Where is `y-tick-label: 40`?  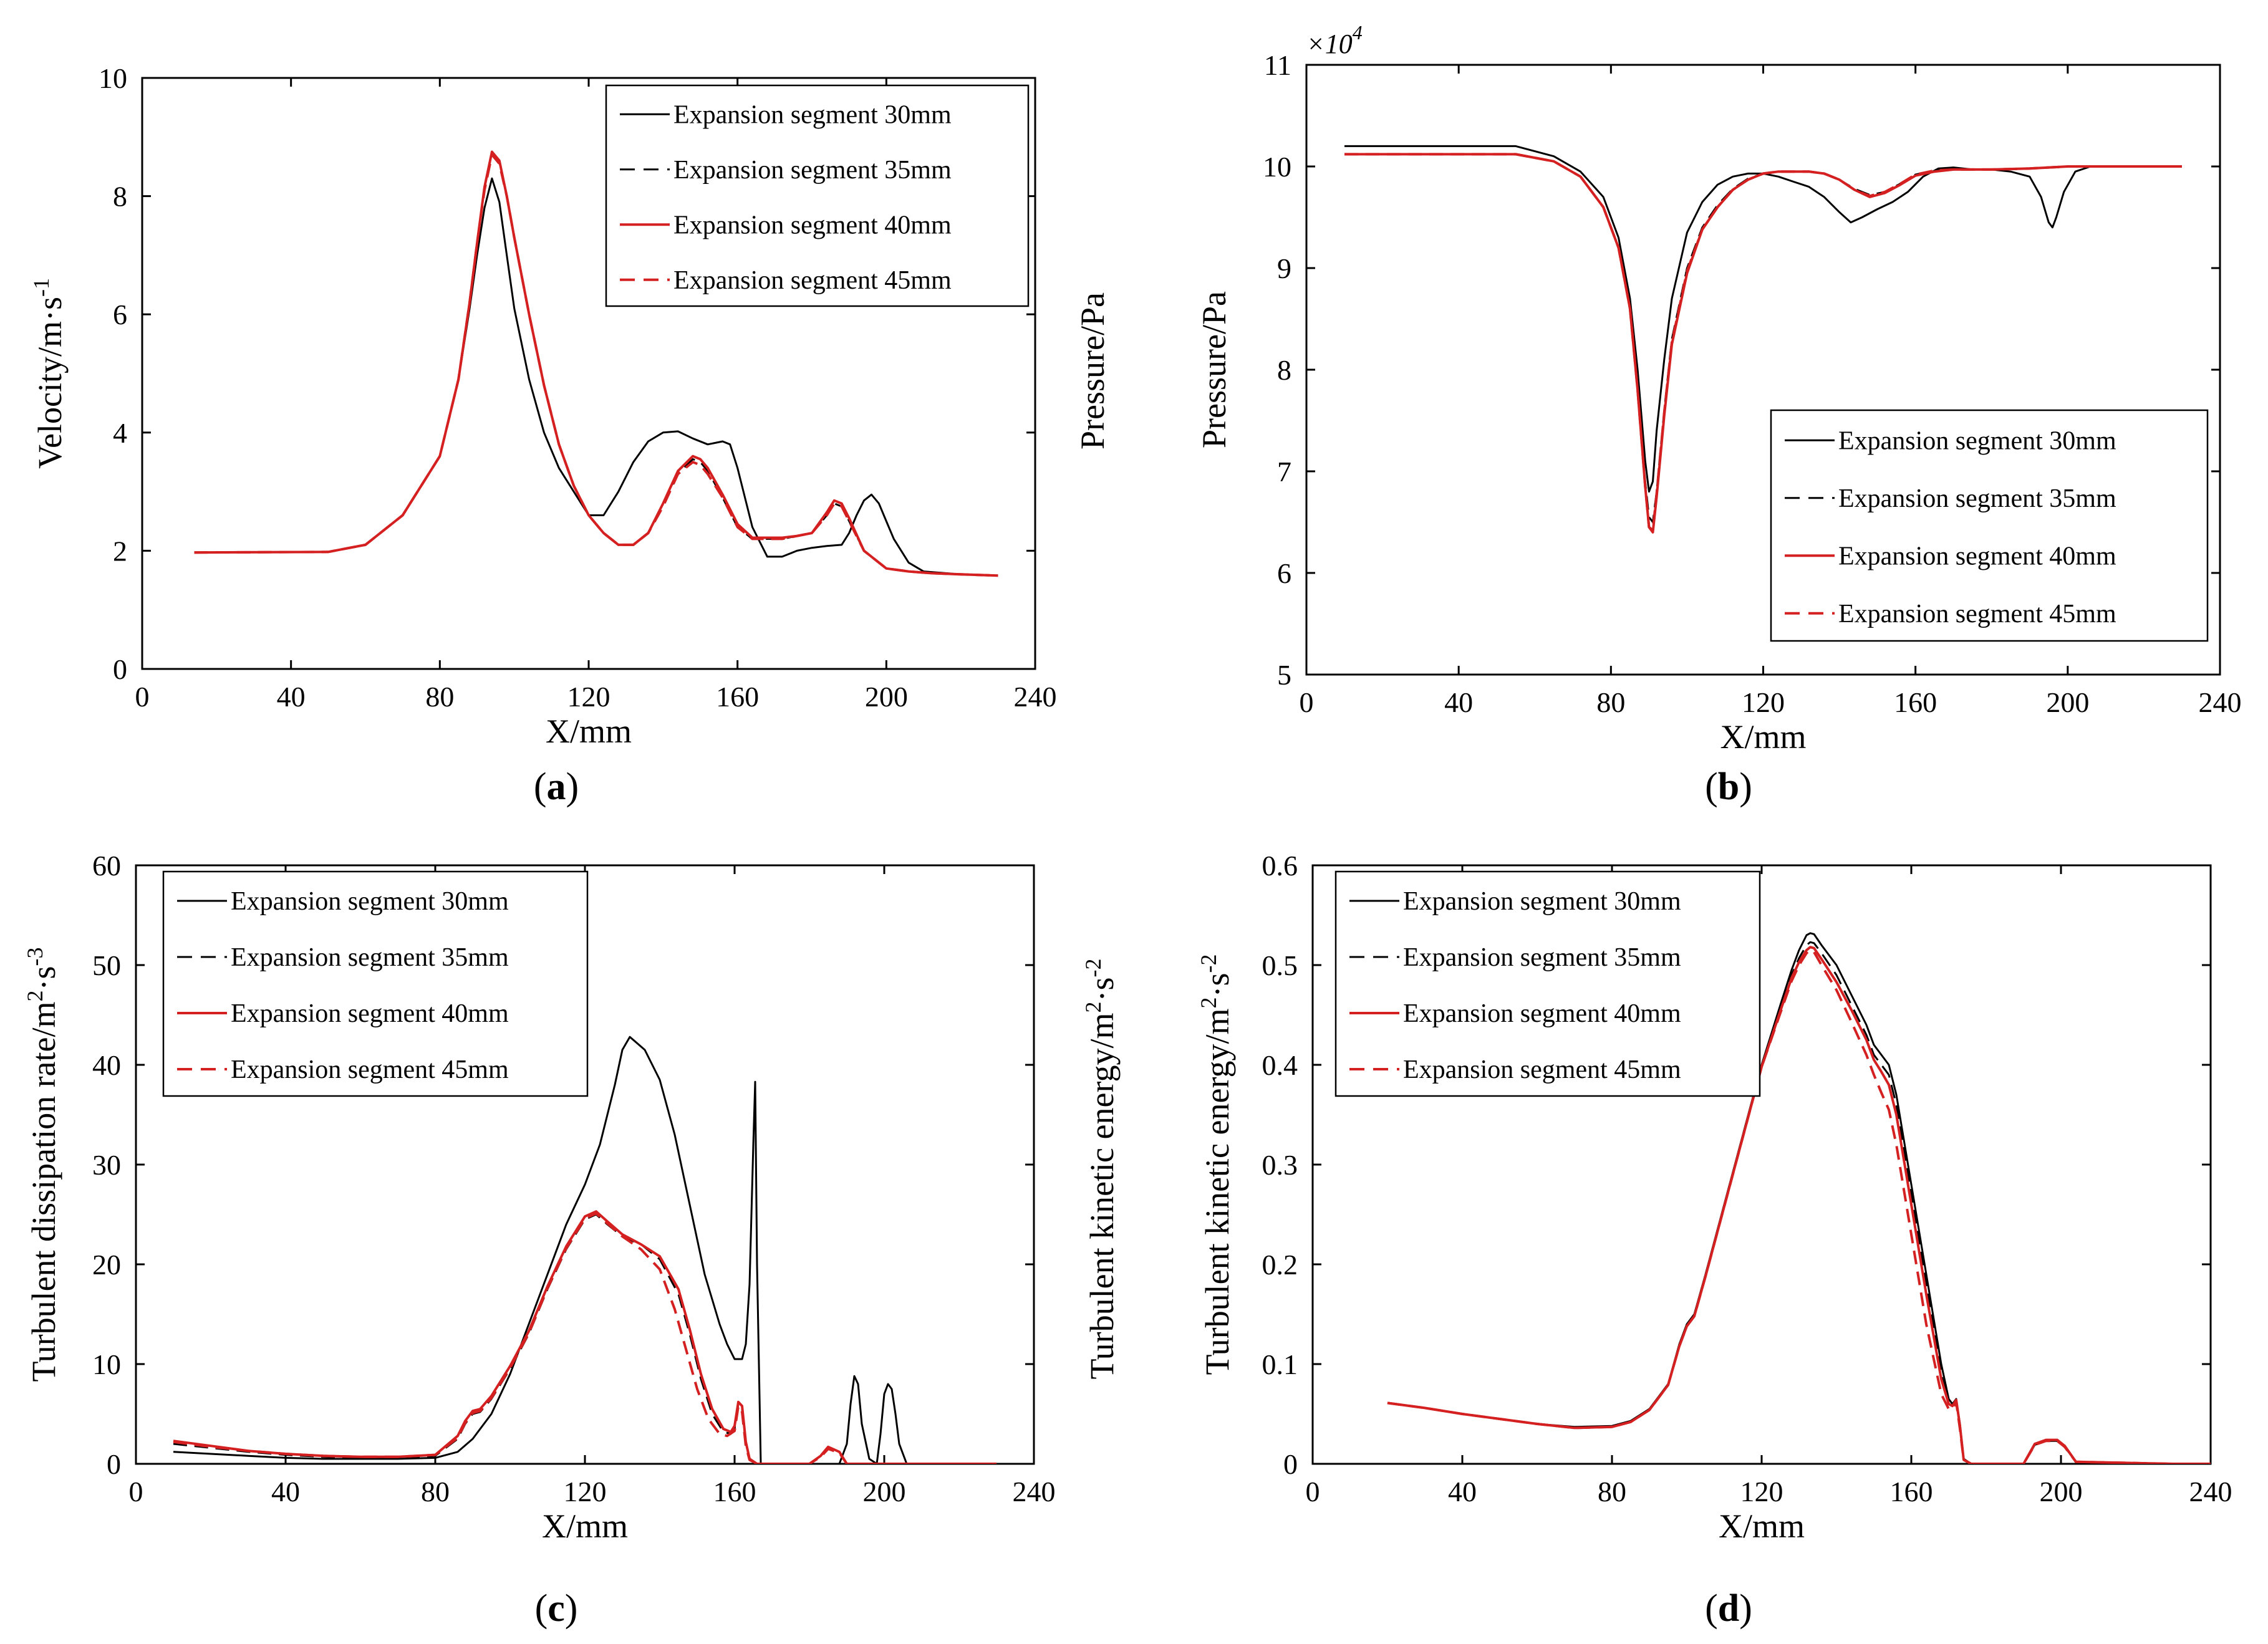
y-tick-label: 40 is located at coordinates (106, 1065).